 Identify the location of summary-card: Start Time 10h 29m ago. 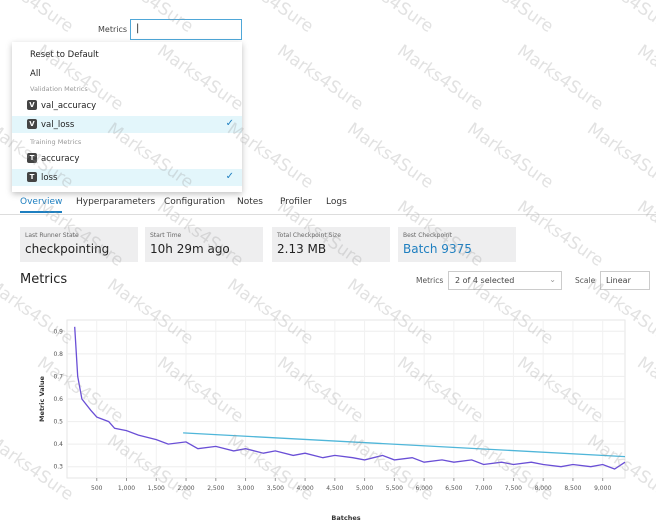
(204, 244).